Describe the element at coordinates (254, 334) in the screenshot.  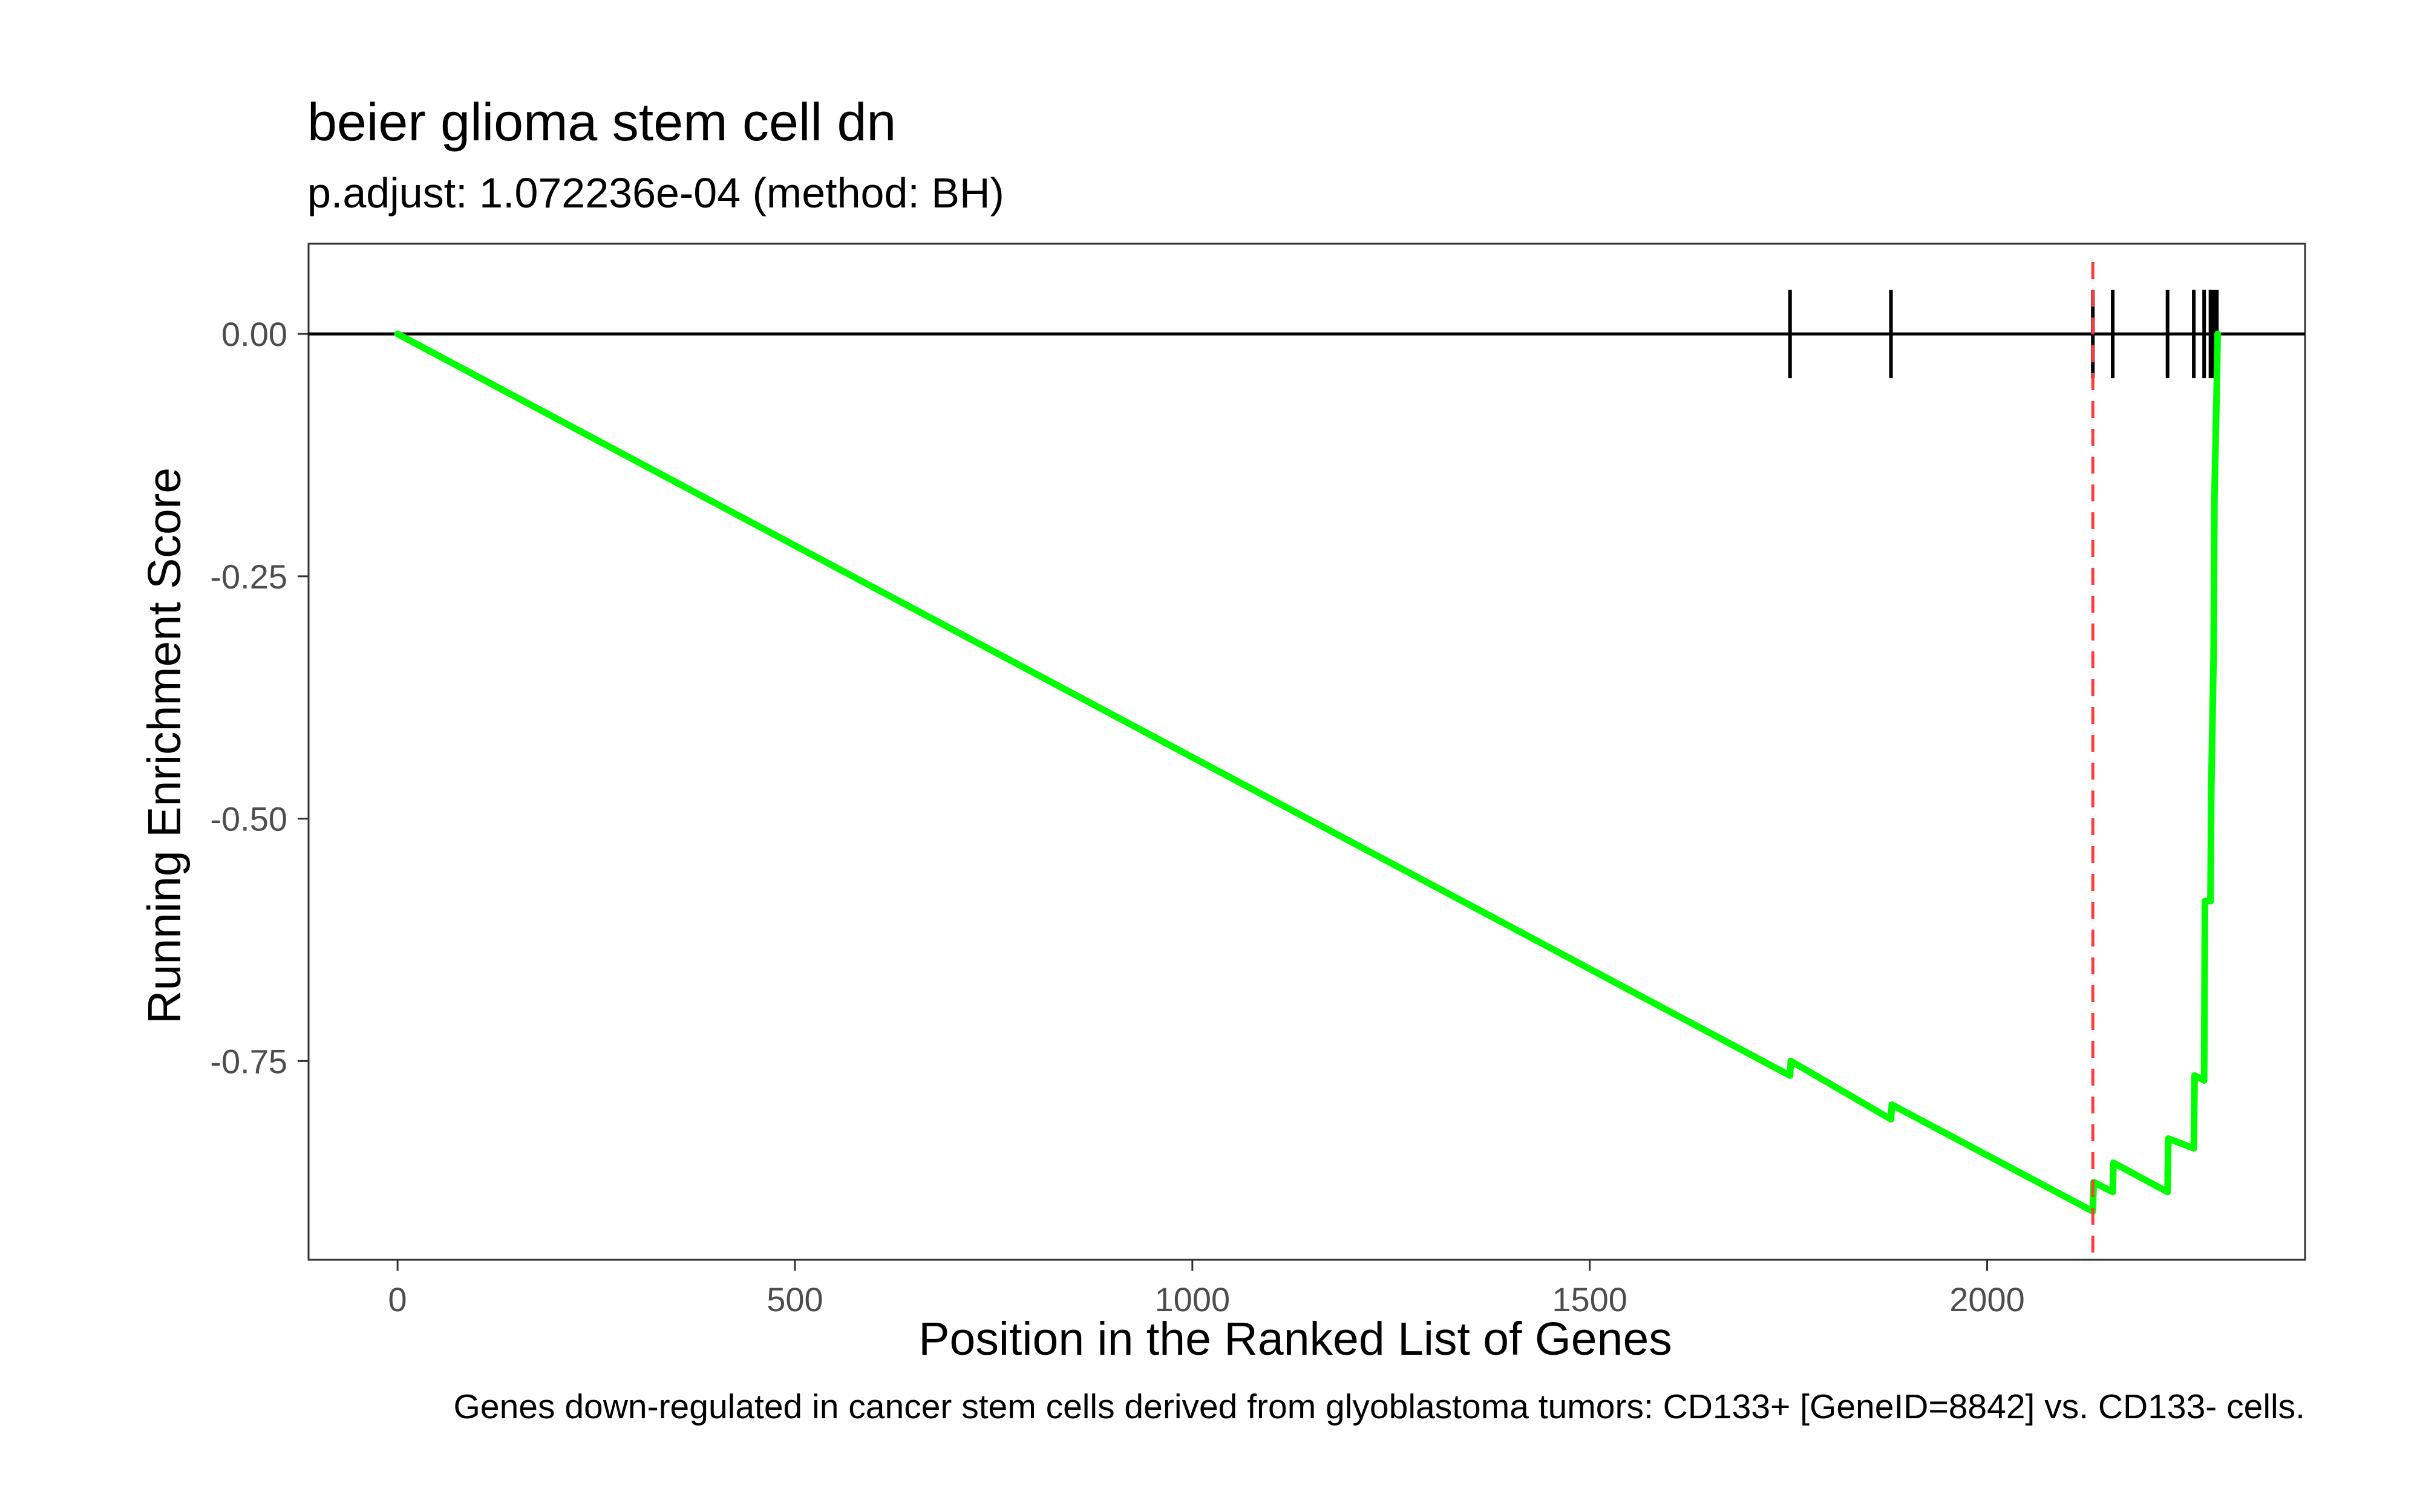
I see `y-tick-label: 0.00` at that location.